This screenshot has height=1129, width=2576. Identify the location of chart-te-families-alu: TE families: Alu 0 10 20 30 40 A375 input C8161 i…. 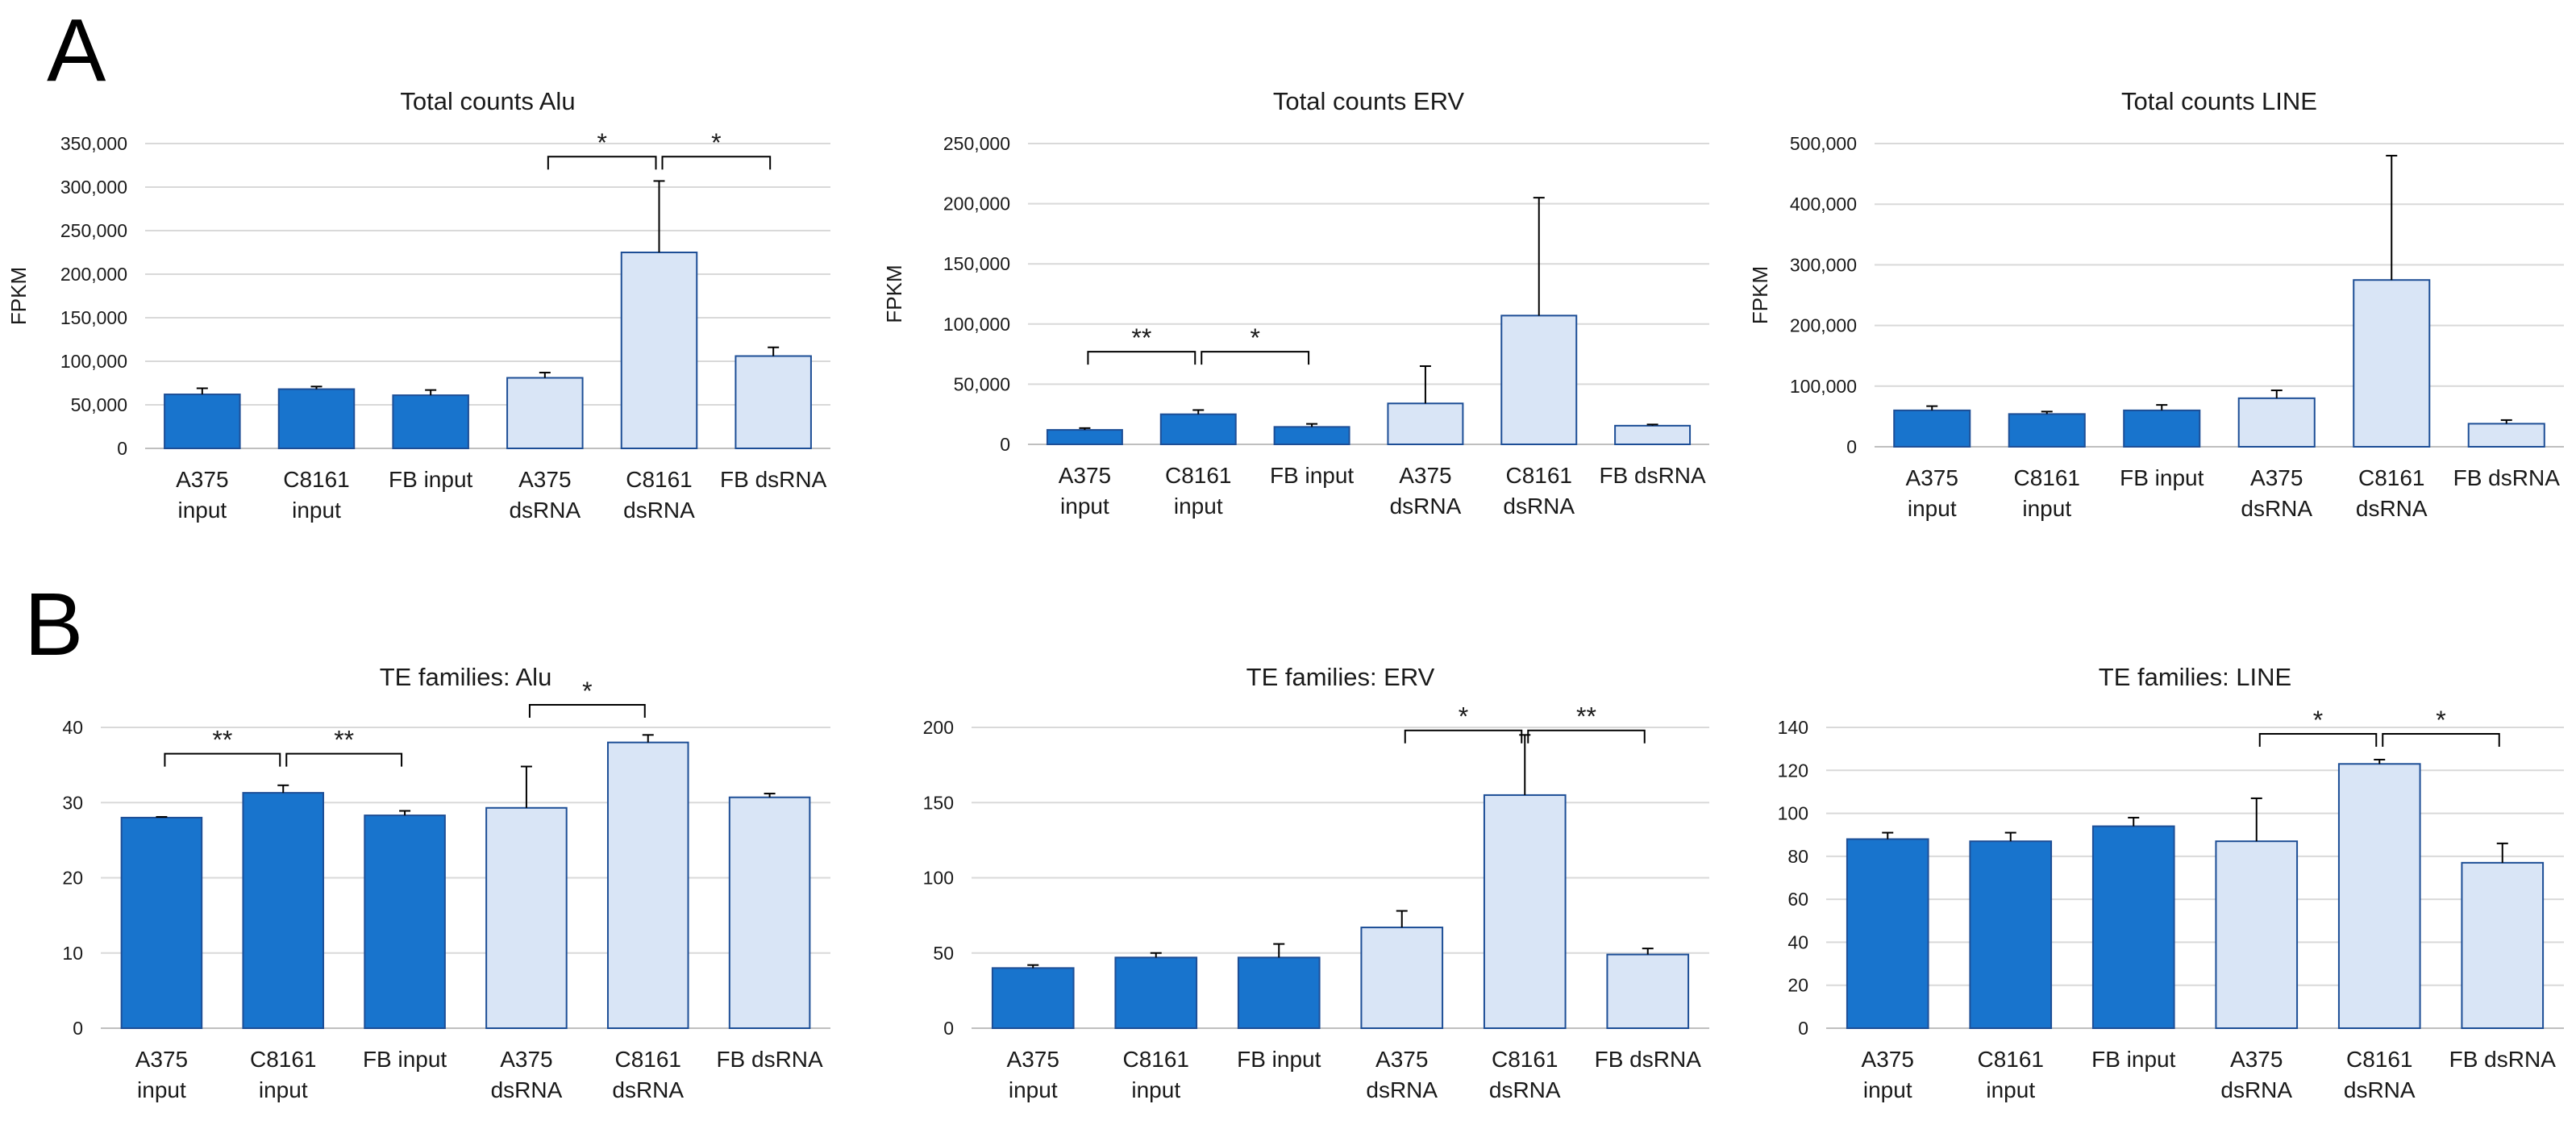
(446, 882).